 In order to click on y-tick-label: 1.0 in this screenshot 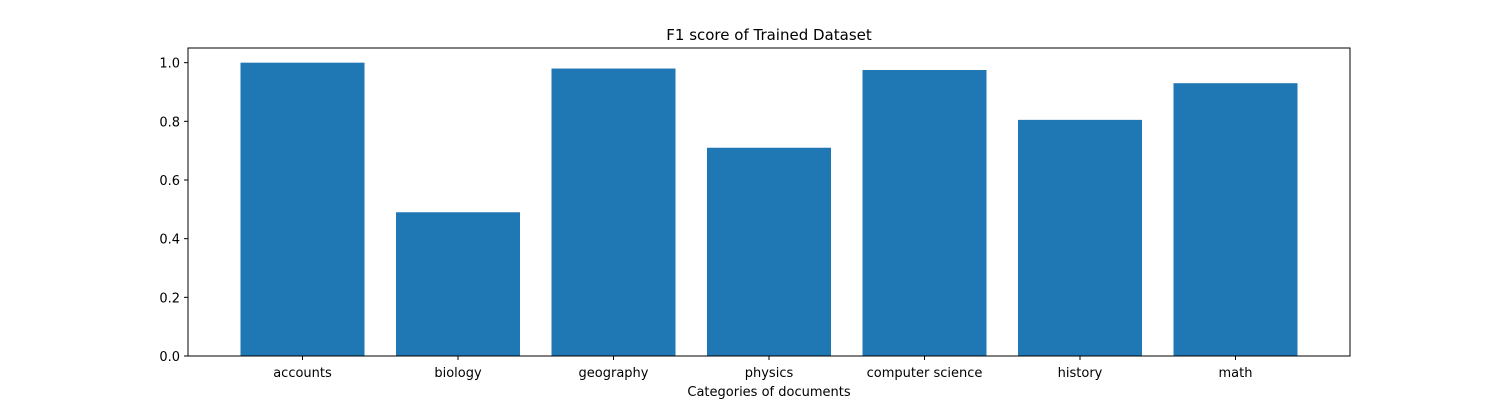, I will do `click(169, 64)`.